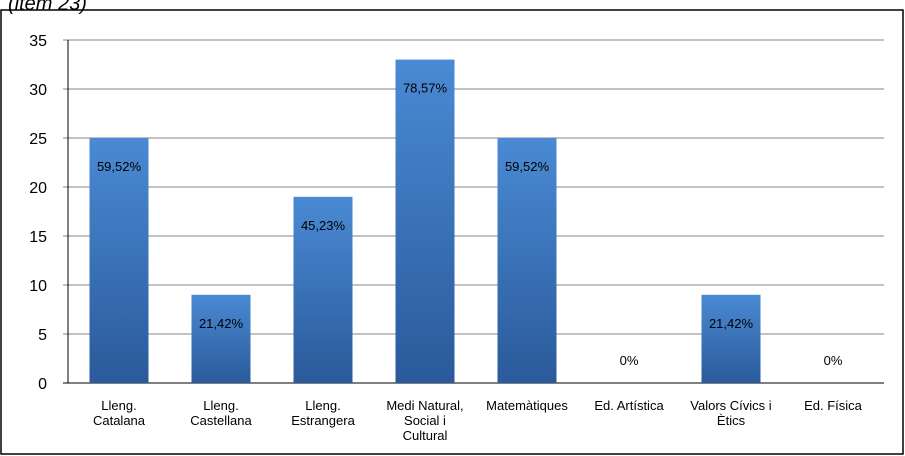  What do you see at coordinates (38, 139) in the screenshot?
I see `y-tick-label: 25` at bounding box center [38, 139].